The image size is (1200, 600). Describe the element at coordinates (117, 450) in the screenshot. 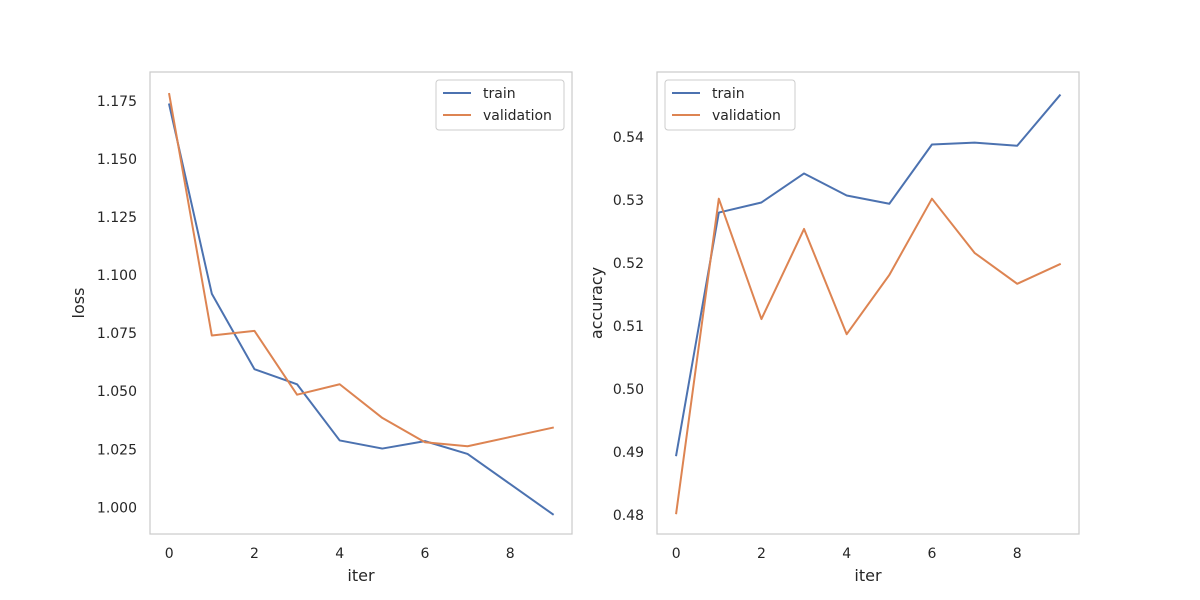

I see `y-tick-label: 1.025` at that location.